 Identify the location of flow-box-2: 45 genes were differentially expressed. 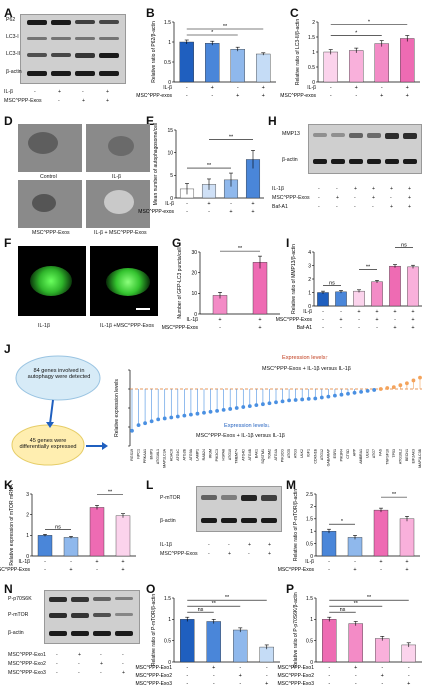
(48, 444).